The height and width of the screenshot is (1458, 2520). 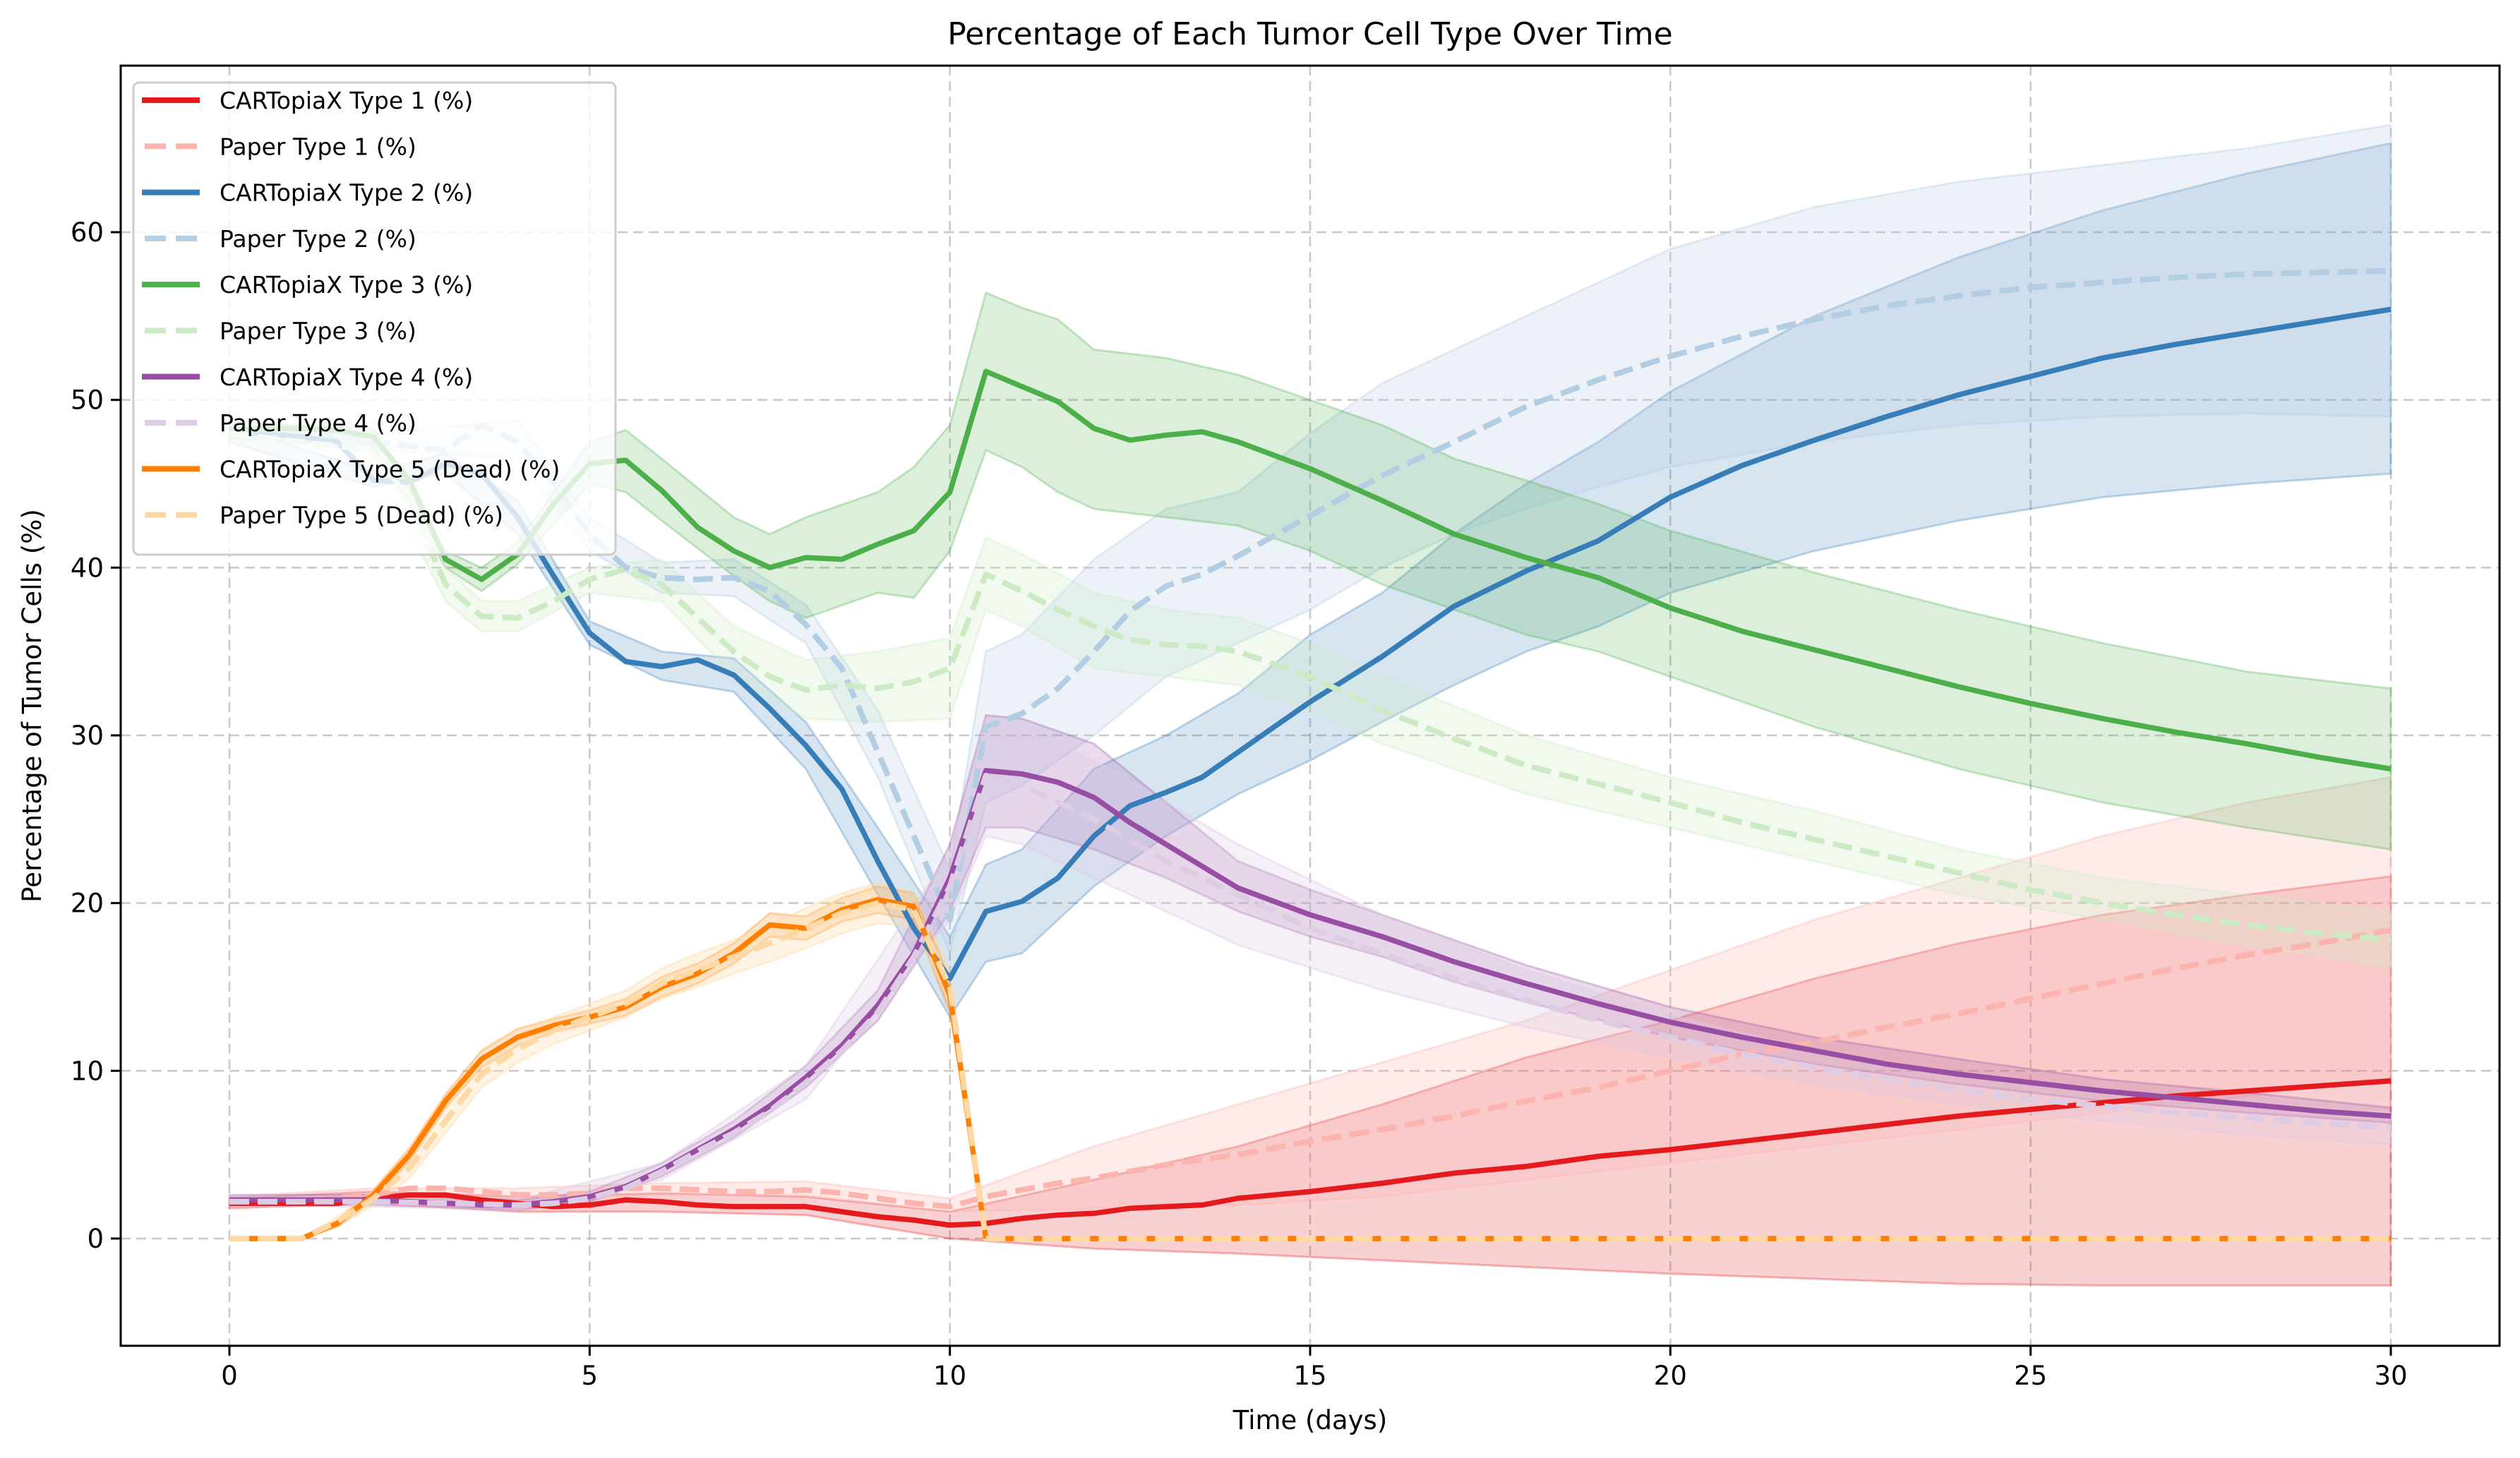 What do you see at coordinates (1671, 1376) in the screenshot?
I see `x-tick-label: 20` at bounding box center [1671, 1376].